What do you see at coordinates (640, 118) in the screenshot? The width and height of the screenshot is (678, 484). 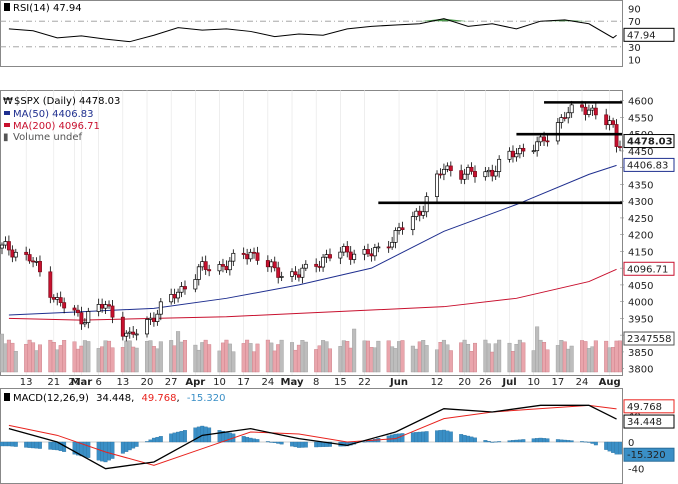 I see `price-tick-label: 4550` at bounding box center [640, 118].